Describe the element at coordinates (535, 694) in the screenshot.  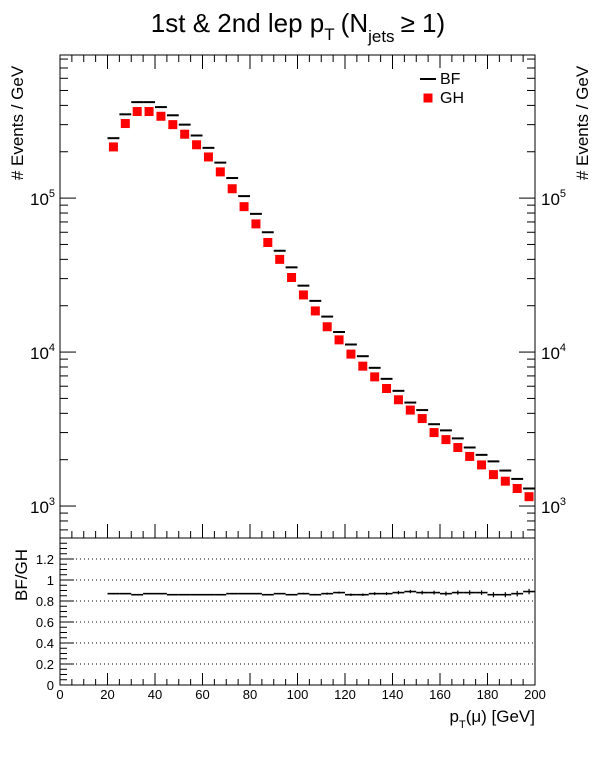
I see `ratio-x-tick-label: 200` at that location.